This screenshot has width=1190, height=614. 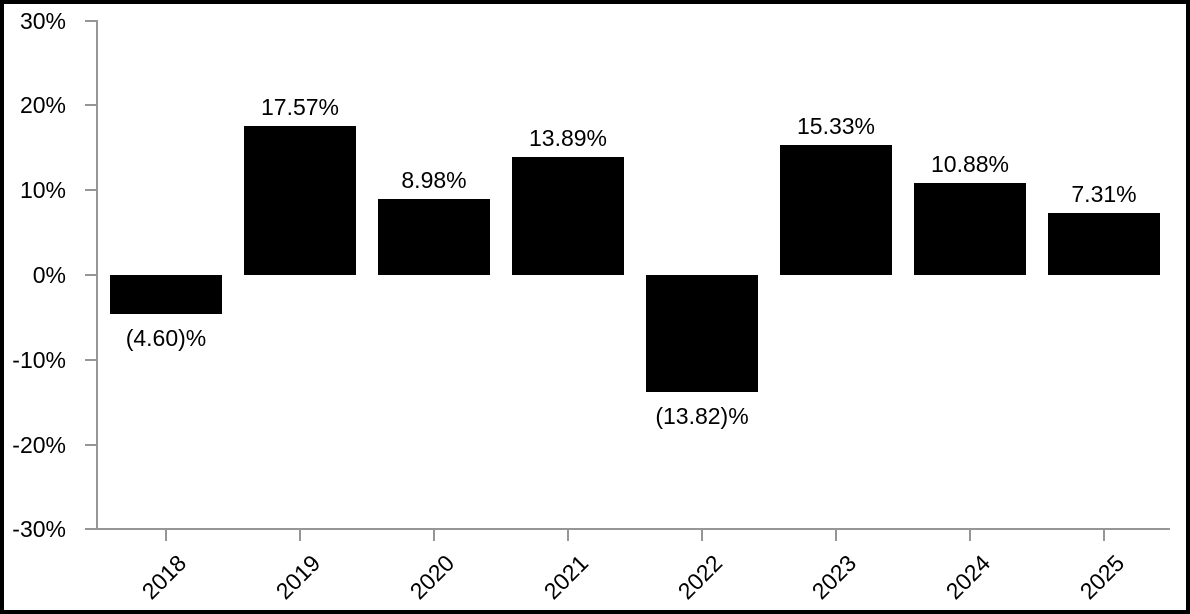 I want to click on y-tick-label: 0%, so click(x=49, y=275).